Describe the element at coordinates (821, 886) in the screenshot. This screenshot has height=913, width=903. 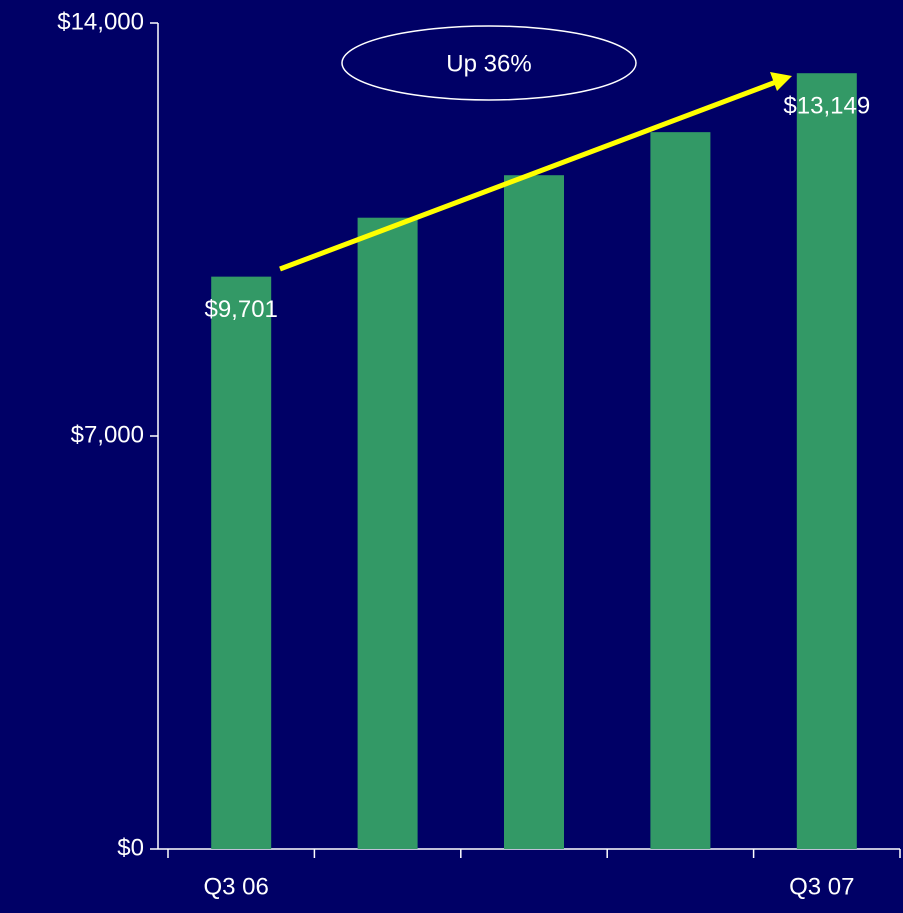
I see `x-tick-label: Q3 07` at that location.